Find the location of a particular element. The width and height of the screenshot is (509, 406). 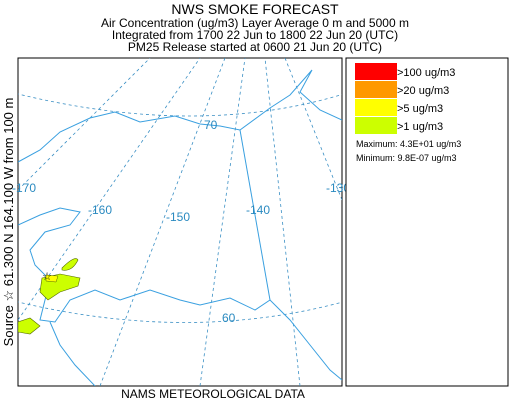

footer: NAMS METEOROLOGICAL DATA is located at coordinates (213, 394).